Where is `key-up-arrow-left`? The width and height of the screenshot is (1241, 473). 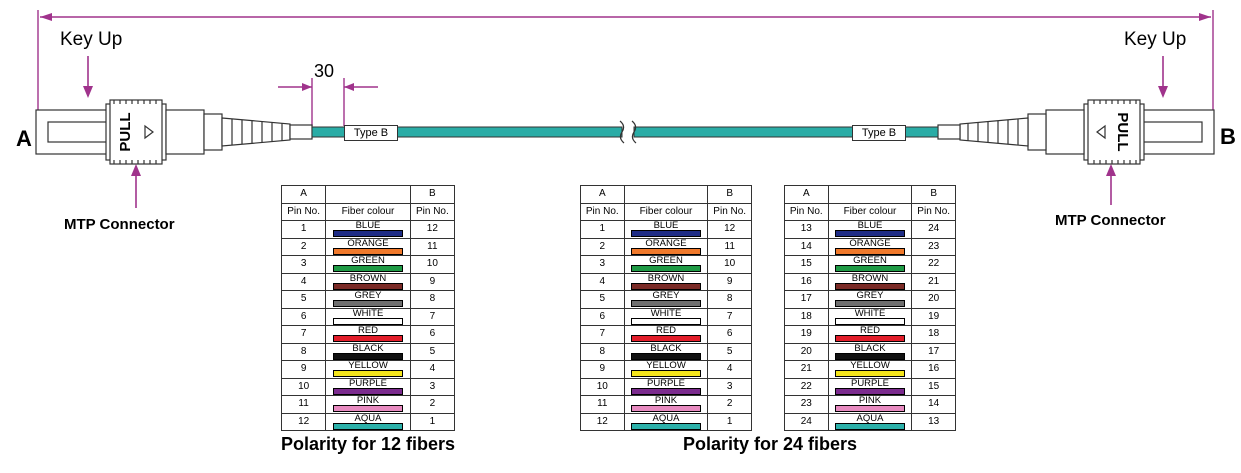
key-up-arrow-left is located at coordinates (88, 77).